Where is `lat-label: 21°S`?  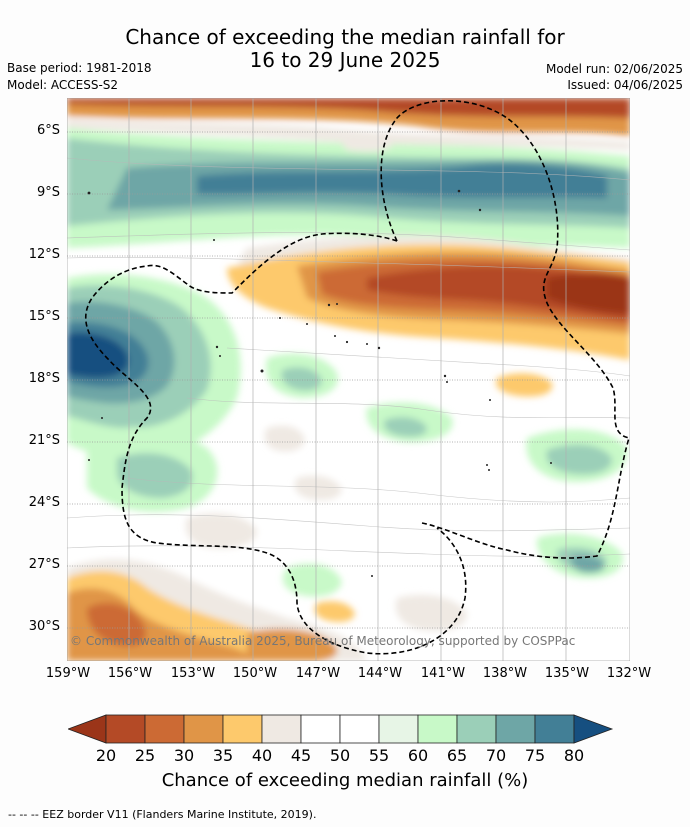 lat-label: 21°S is located at coordinates (44, 440).